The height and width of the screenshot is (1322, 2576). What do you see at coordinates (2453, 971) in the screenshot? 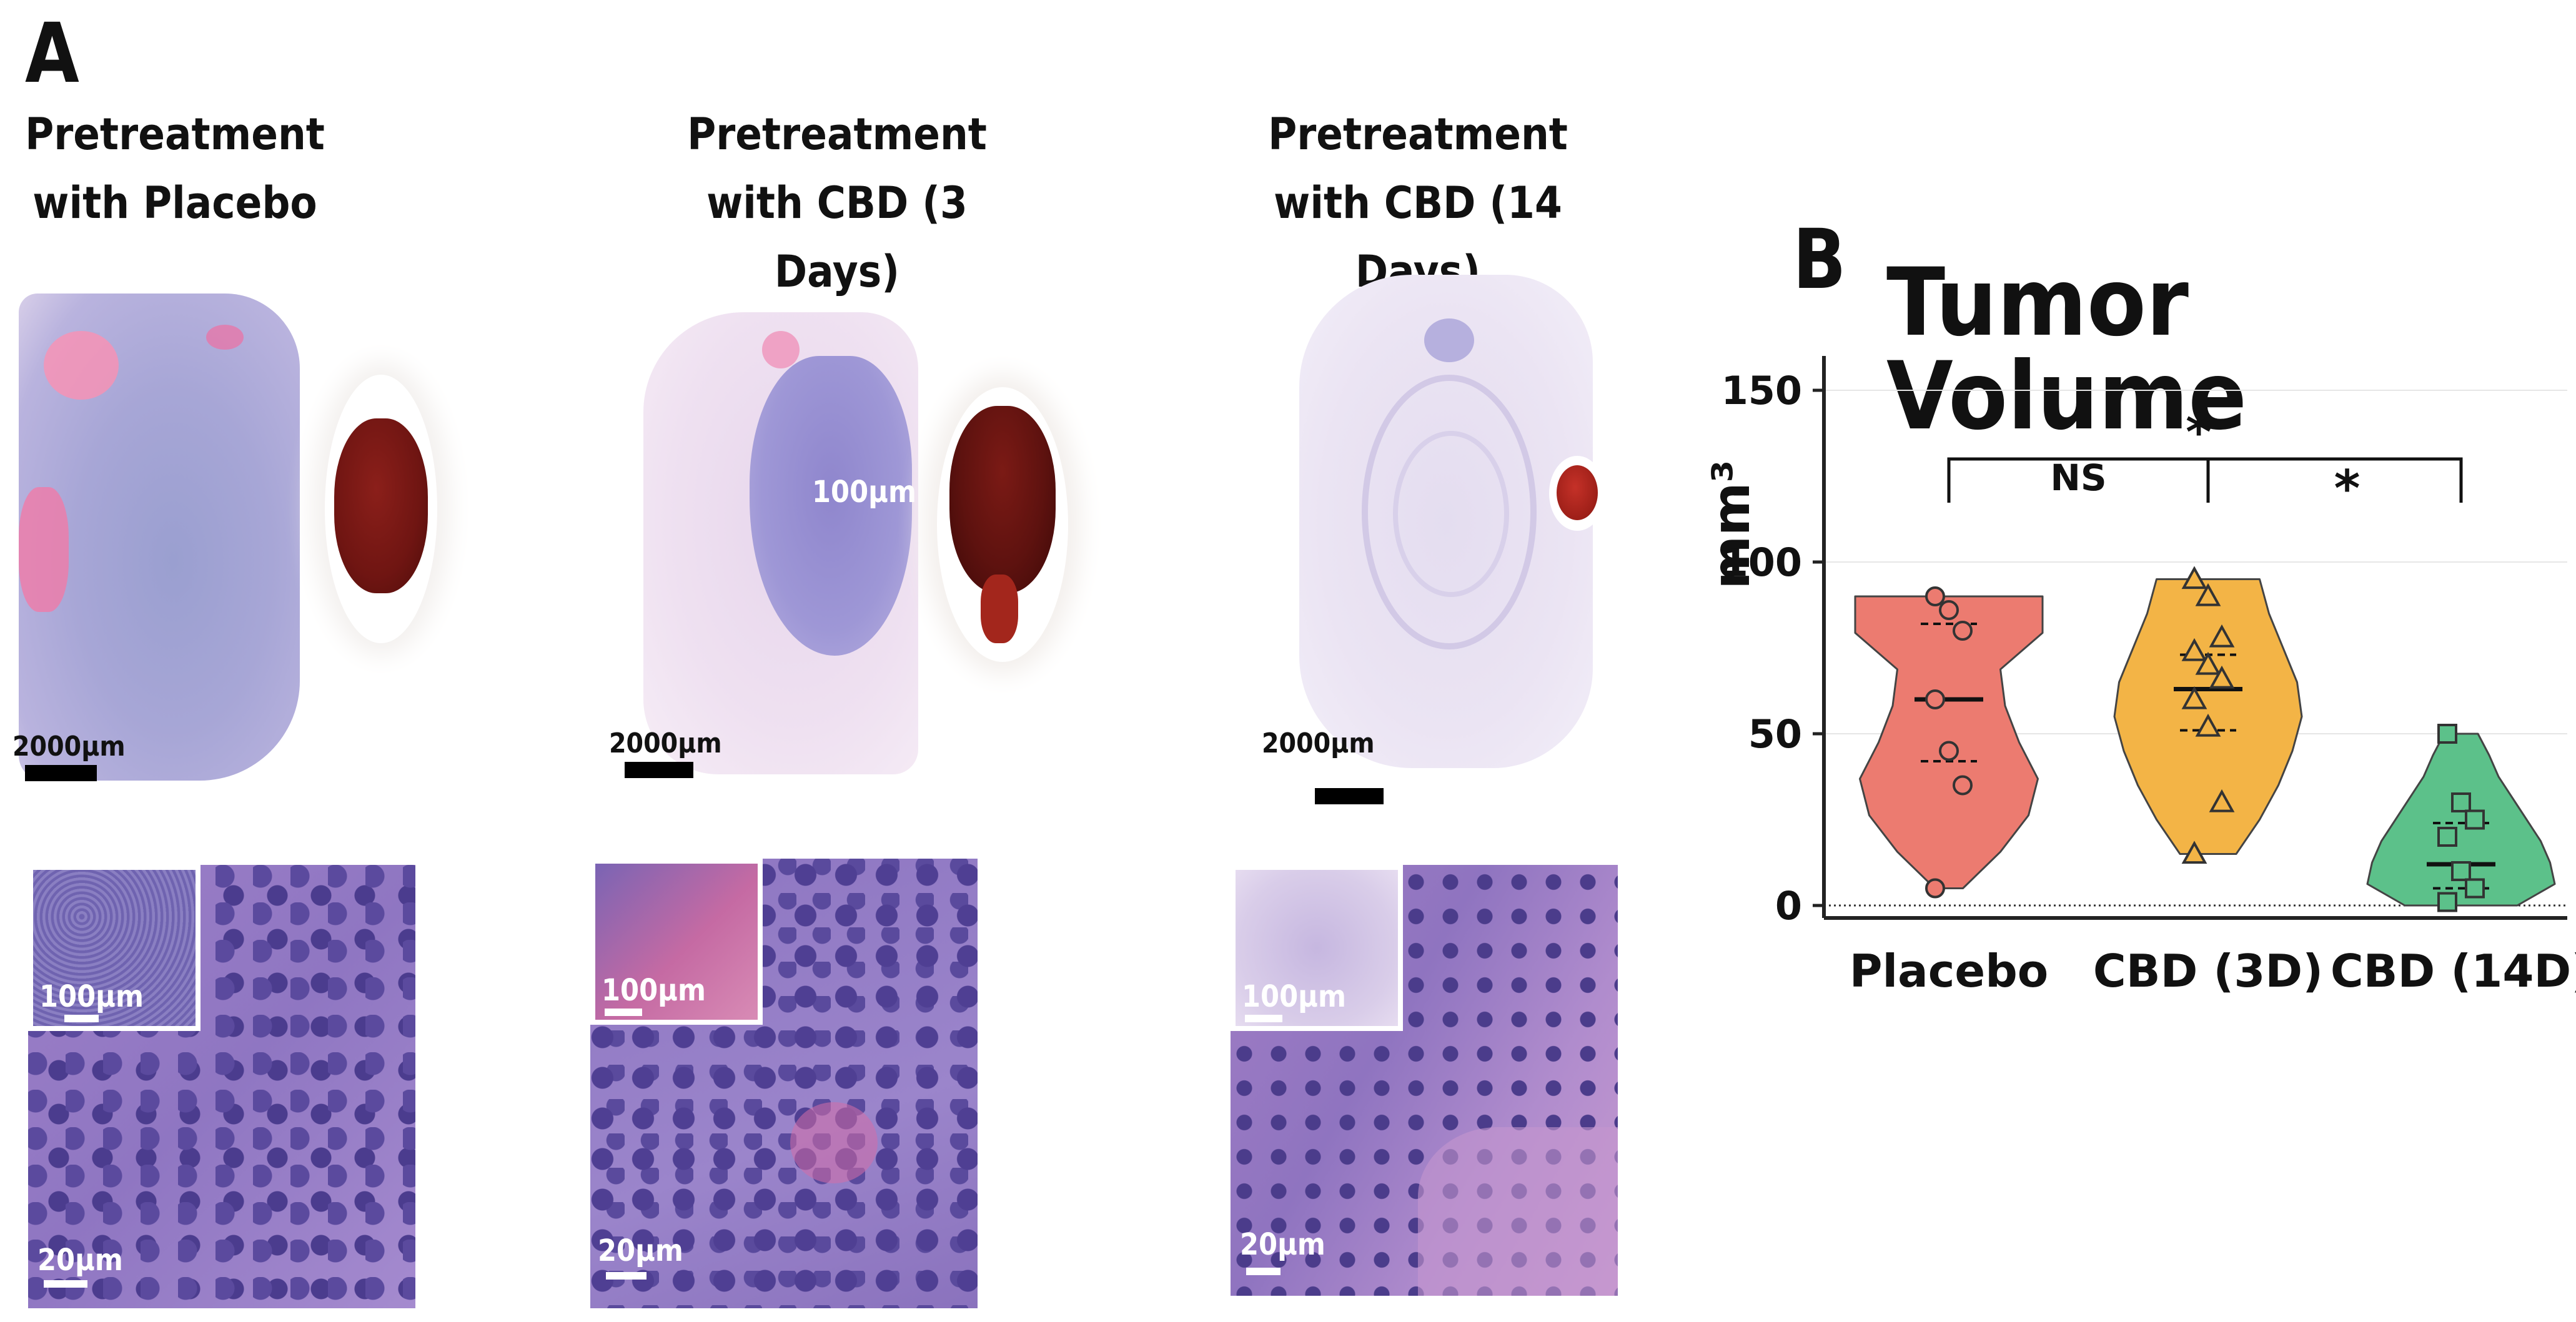
I see `x-tick-label: CBD (14D)` at bounding box center [2453, 971].